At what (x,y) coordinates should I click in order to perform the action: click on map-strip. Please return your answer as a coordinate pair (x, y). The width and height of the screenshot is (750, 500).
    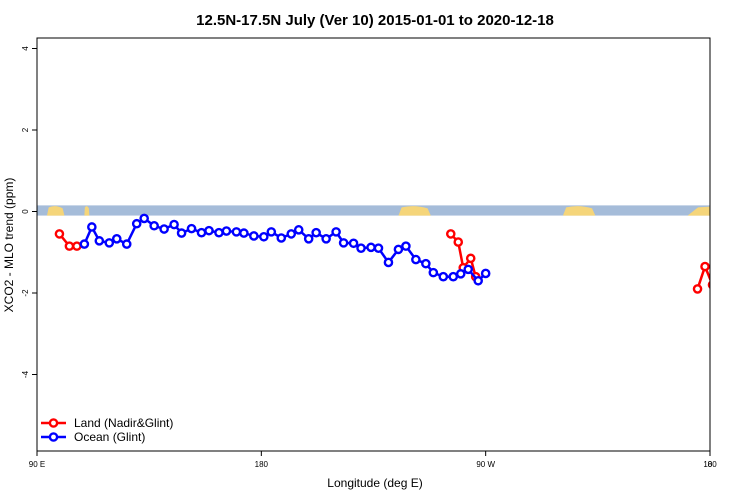
    Looking at the image, I should click on (373, 210).